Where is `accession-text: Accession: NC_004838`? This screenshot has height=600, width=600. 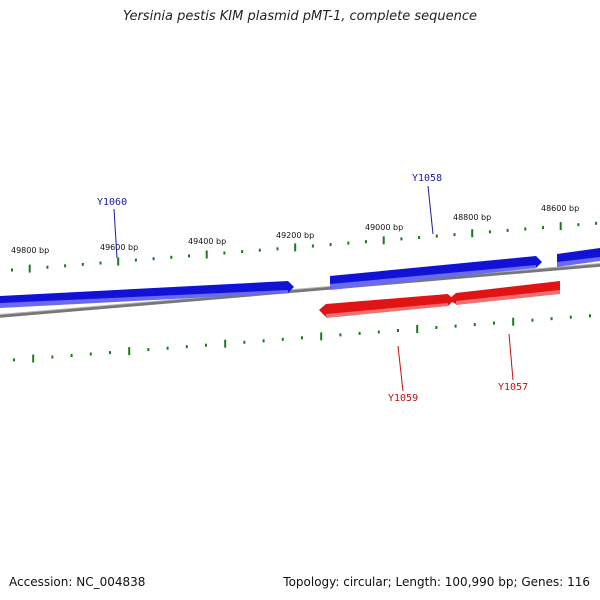 accession-text: Accession: NC_004838 is located at coordinates (77, 582).